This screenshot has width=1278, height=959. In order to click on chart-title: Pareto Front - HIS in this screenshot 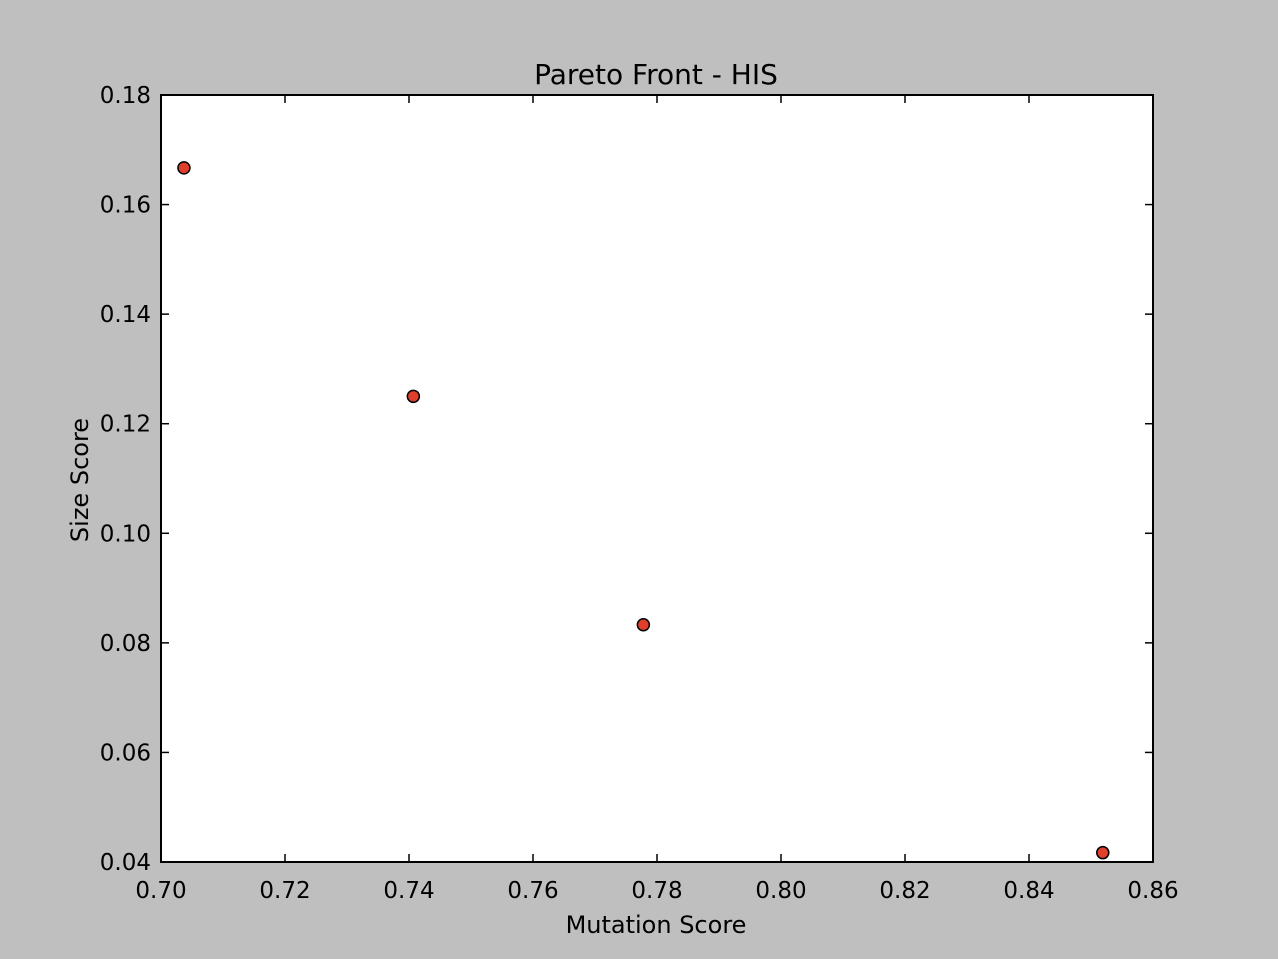, I will do `click(656, 74)`.